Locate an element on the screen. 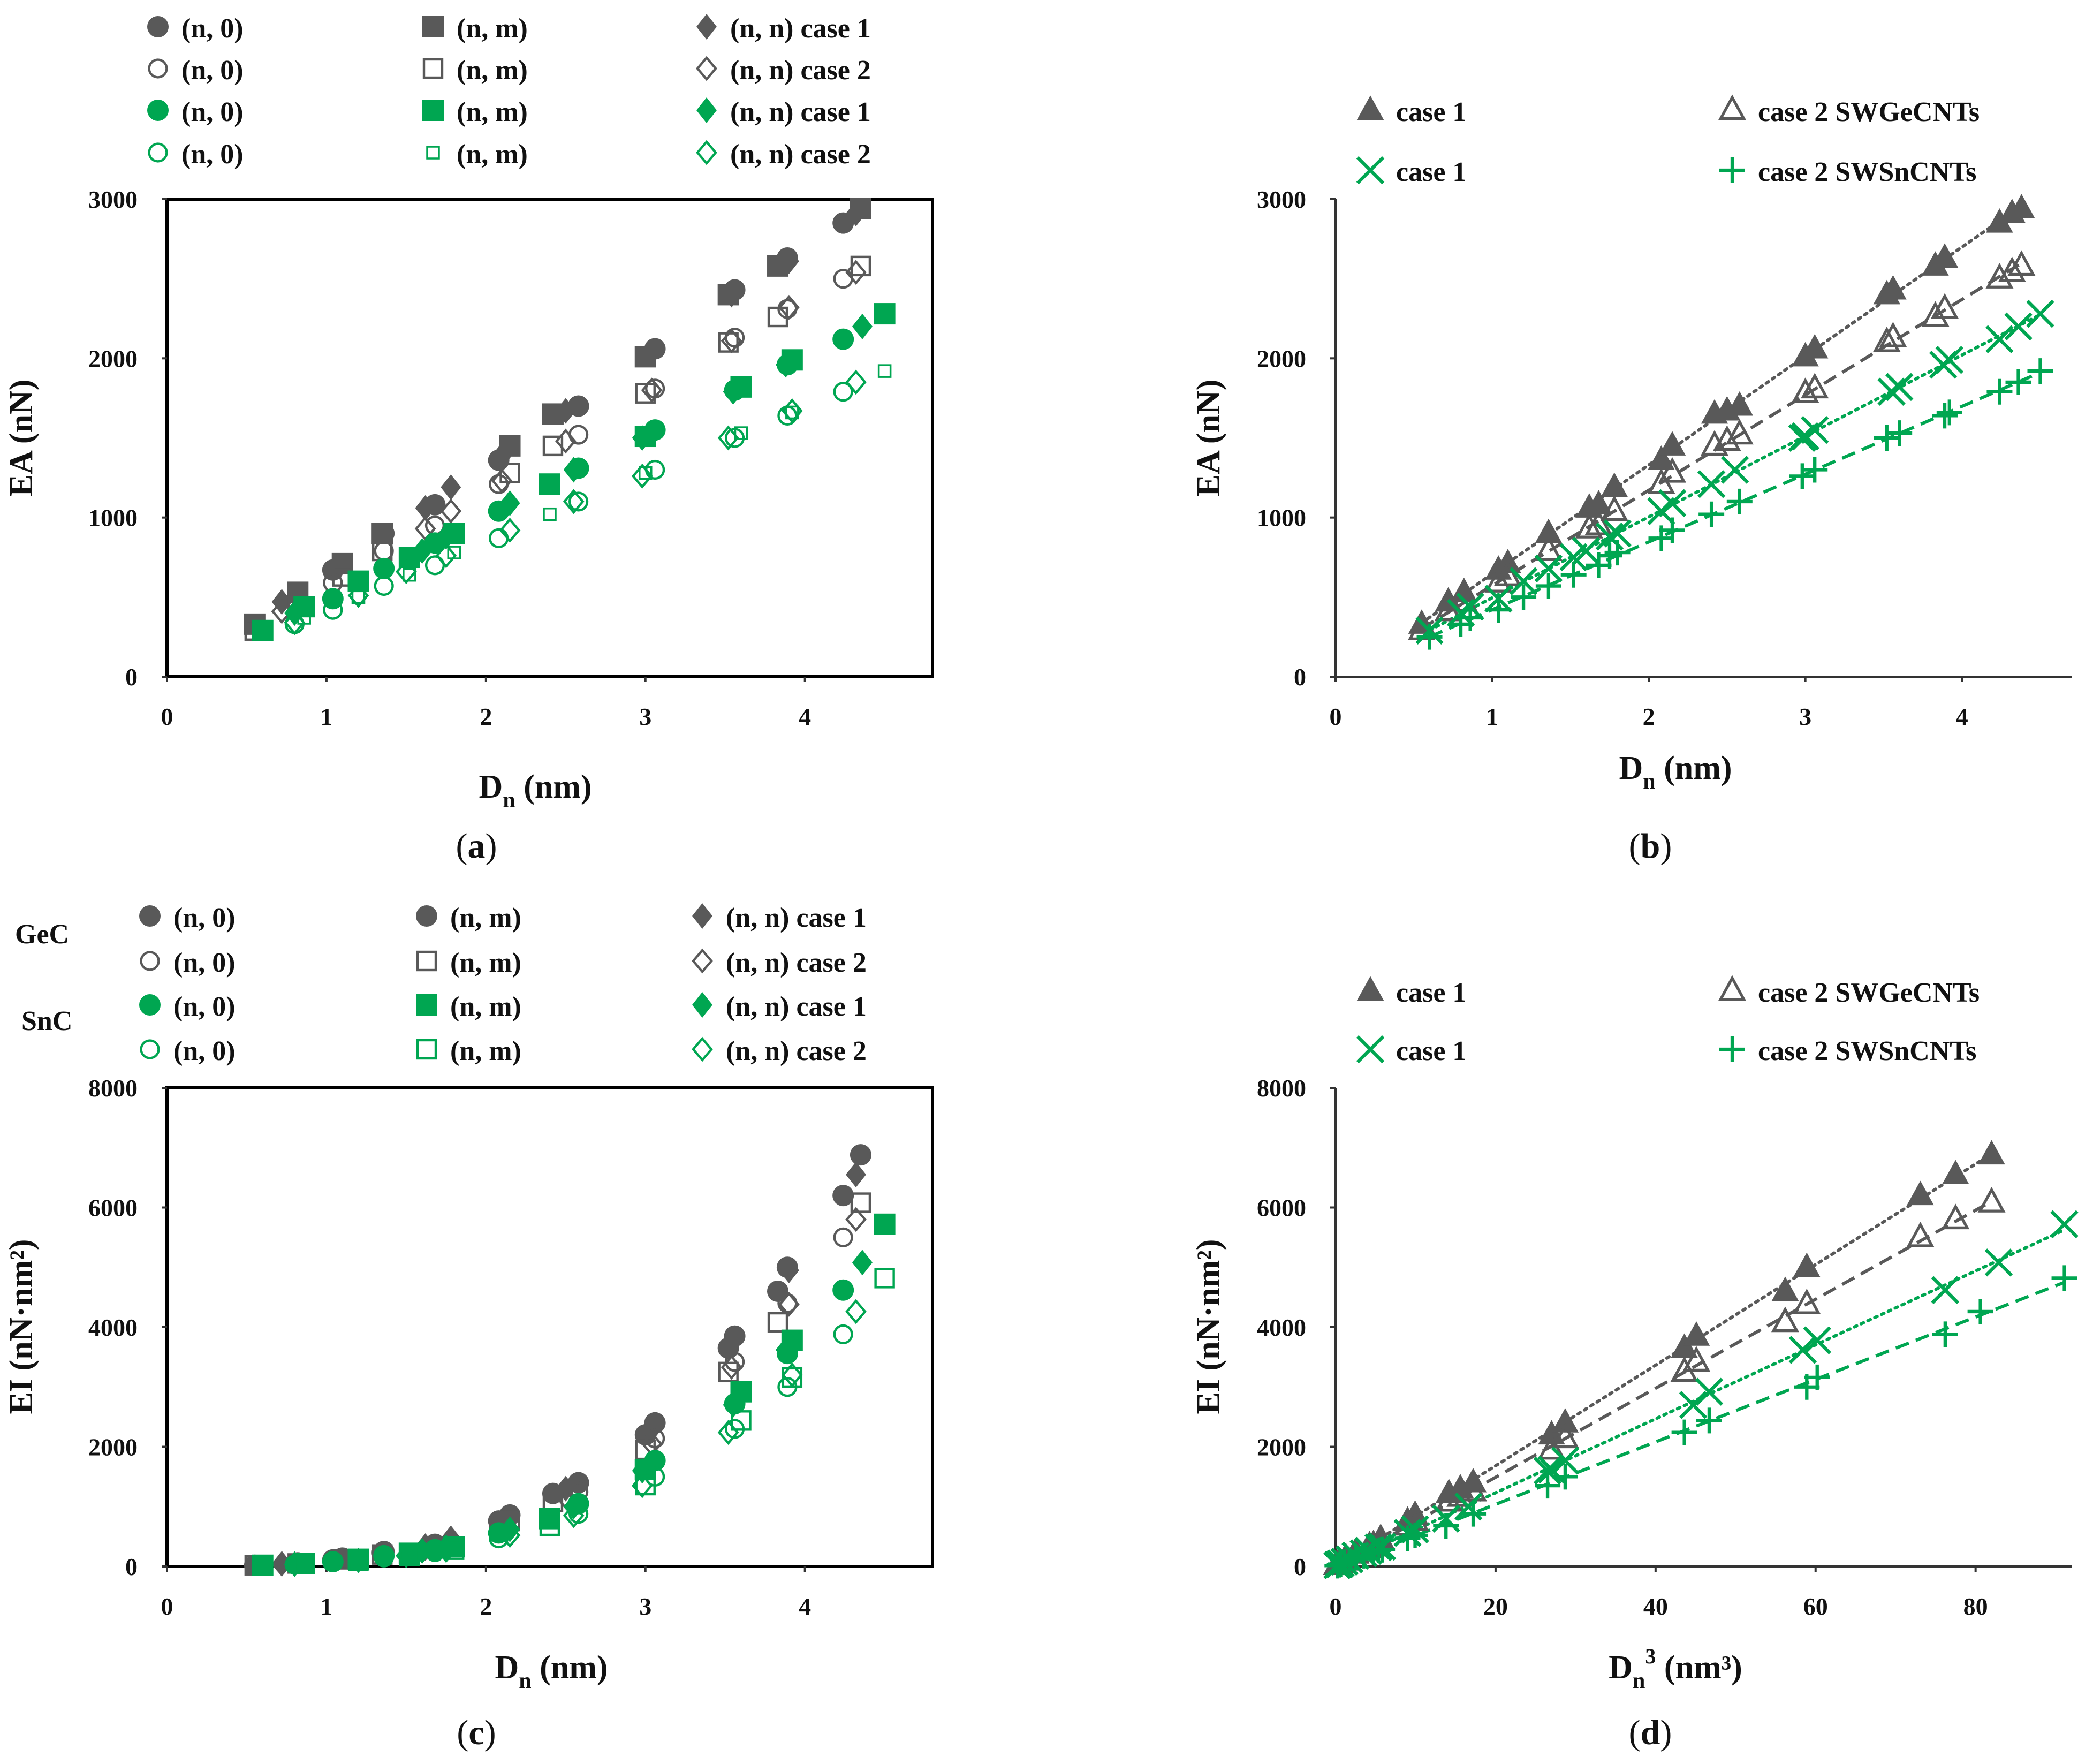 This screenshot has height=1764, width=2093. x-tick-label: 20 is located at coordinates (1495, 1607).